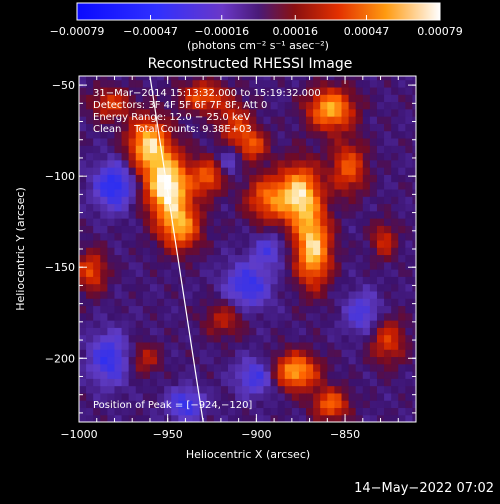 The width and height of the screenshot is (500, 504). What do you see at coordinates (176, 249) in the screenshot?
I see `solar-limb-line` at bounding box center [176, 249].